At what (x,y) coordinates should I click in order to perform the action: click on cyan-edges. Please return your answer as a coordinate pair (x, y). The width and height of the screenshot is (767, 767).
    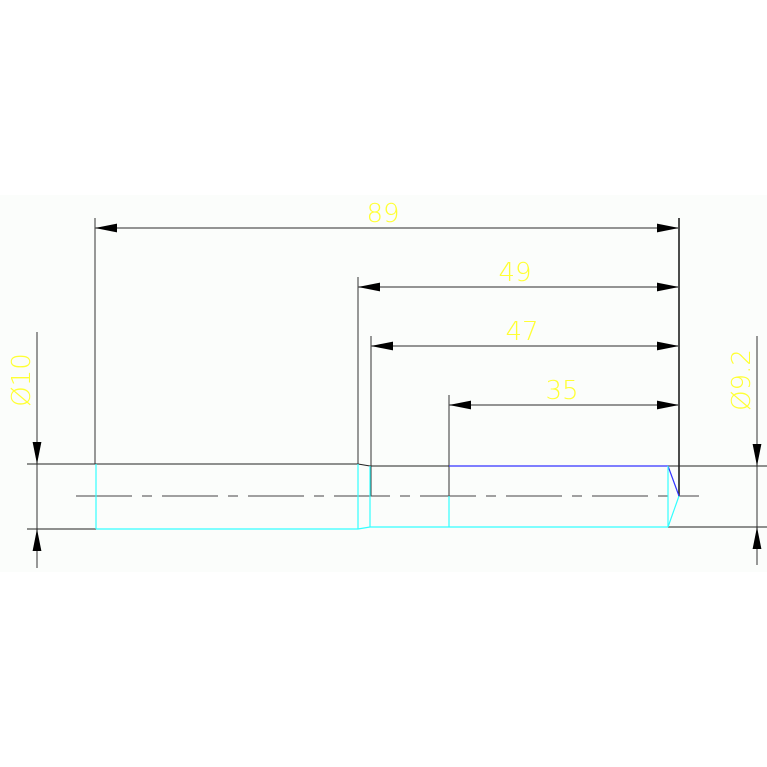
    Looking at the image, I should click on (387, 497).